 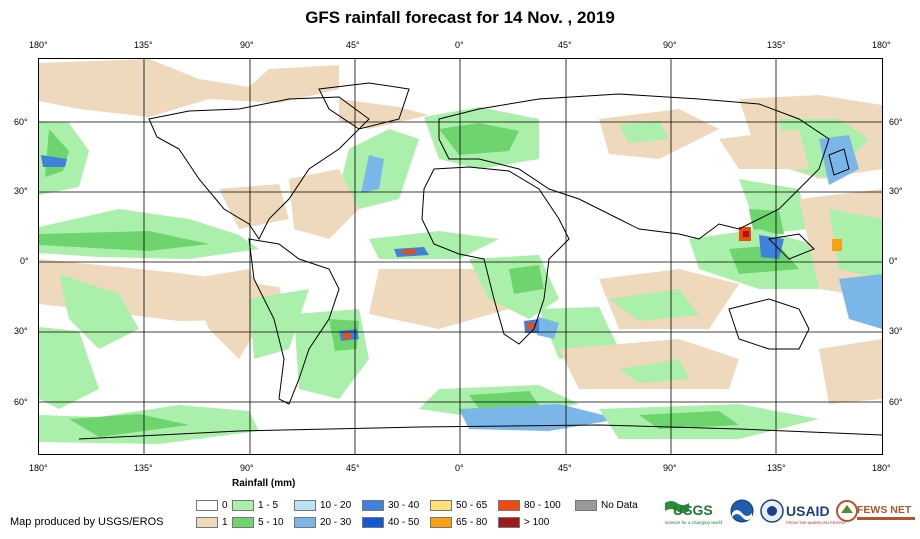 What do you see at coordinates (693, 510) in the screenshot?
I see `usgs-logo-text: USGS` at bounding box center [693, 510].